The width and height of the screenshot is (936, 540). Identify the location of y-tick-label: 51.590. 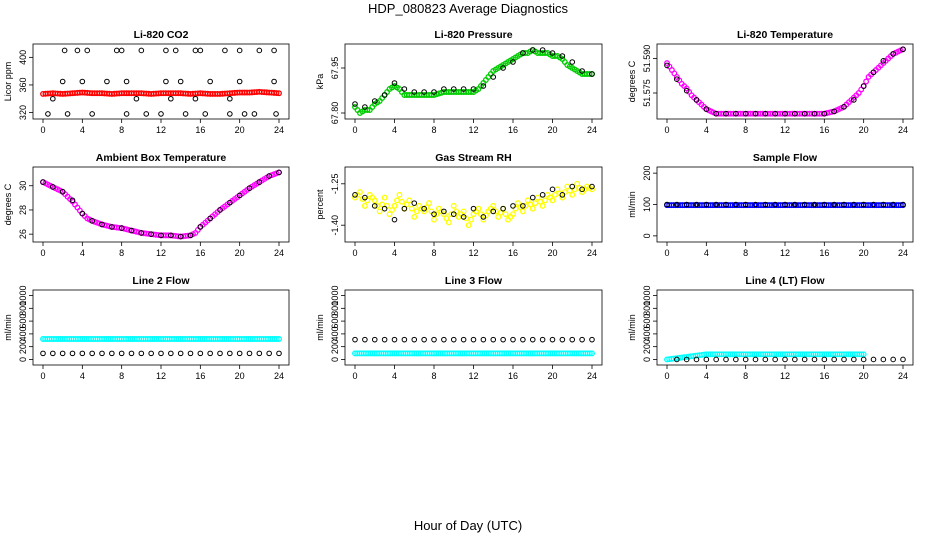
(647, 59).